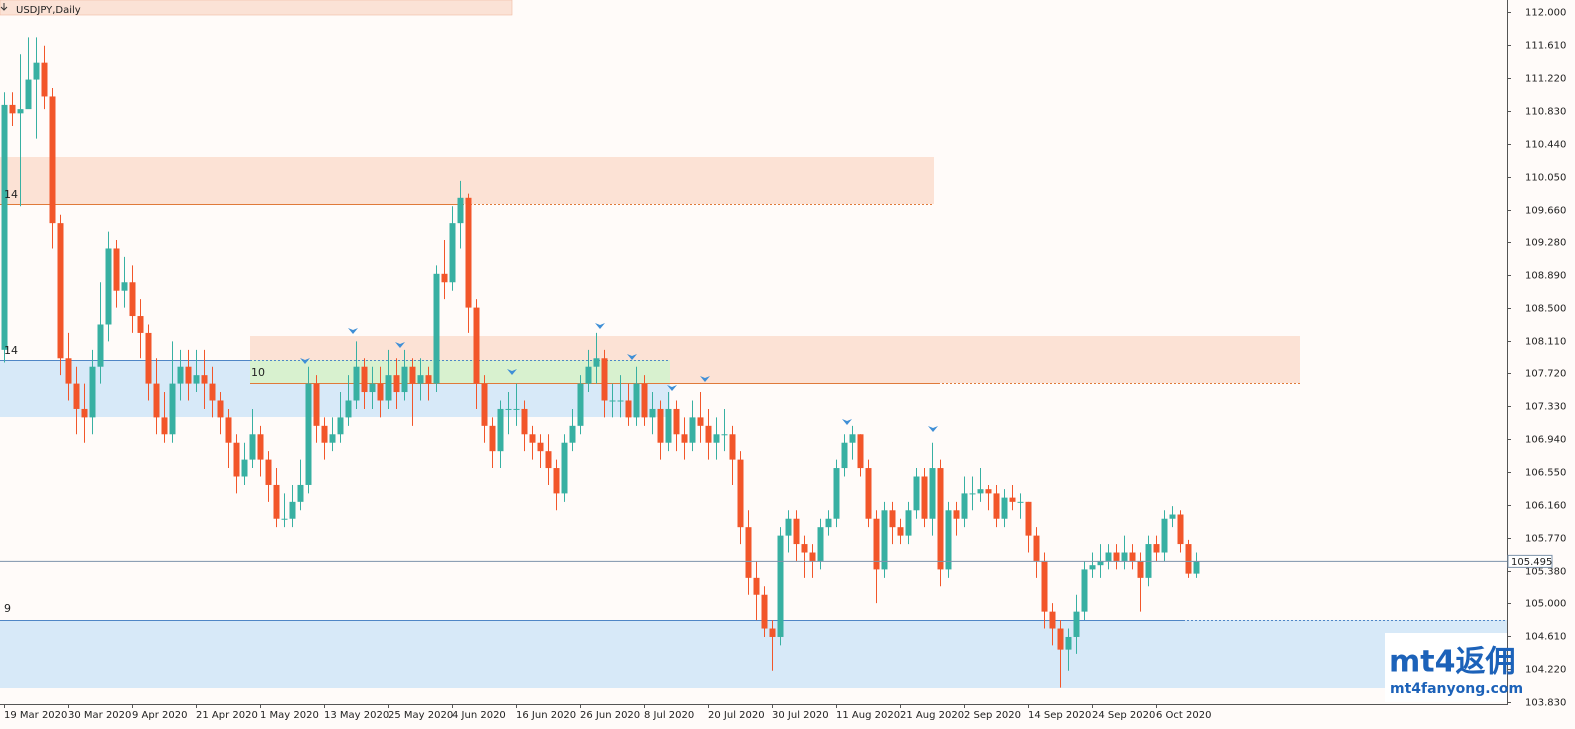 This screenshot has width=1575, height=729. I want to click on annotation: 14, so click(11, 350).